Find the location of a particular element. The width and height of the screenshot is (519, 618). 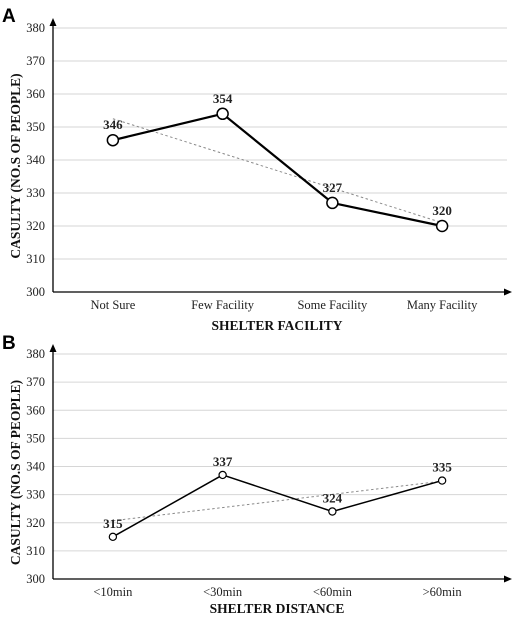

x-axis-title: SHELTER FACILITY is located at coordinates (277, 325).